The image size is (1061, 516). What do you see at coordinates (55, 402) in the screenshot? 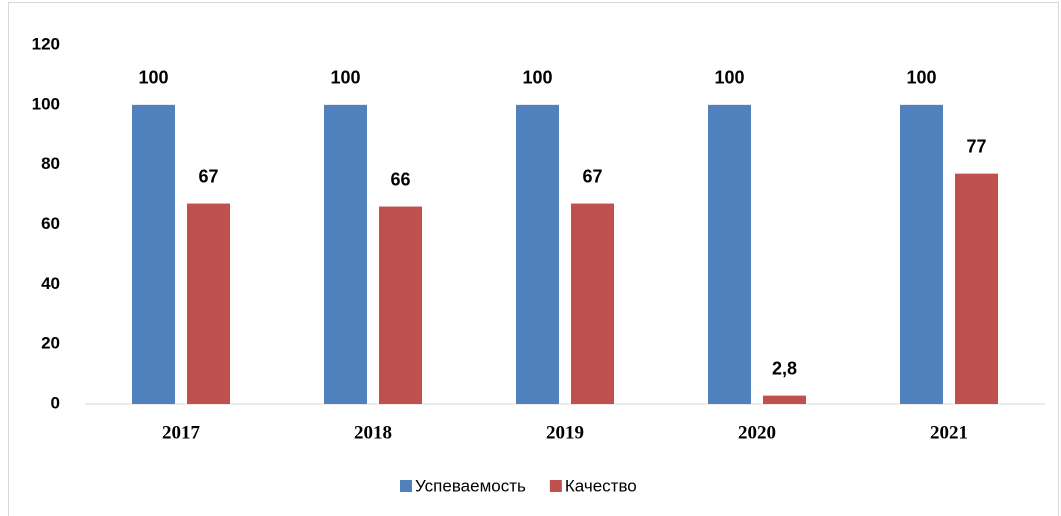
I see `y-tick-label: 0` at bounding box center [55, 402].